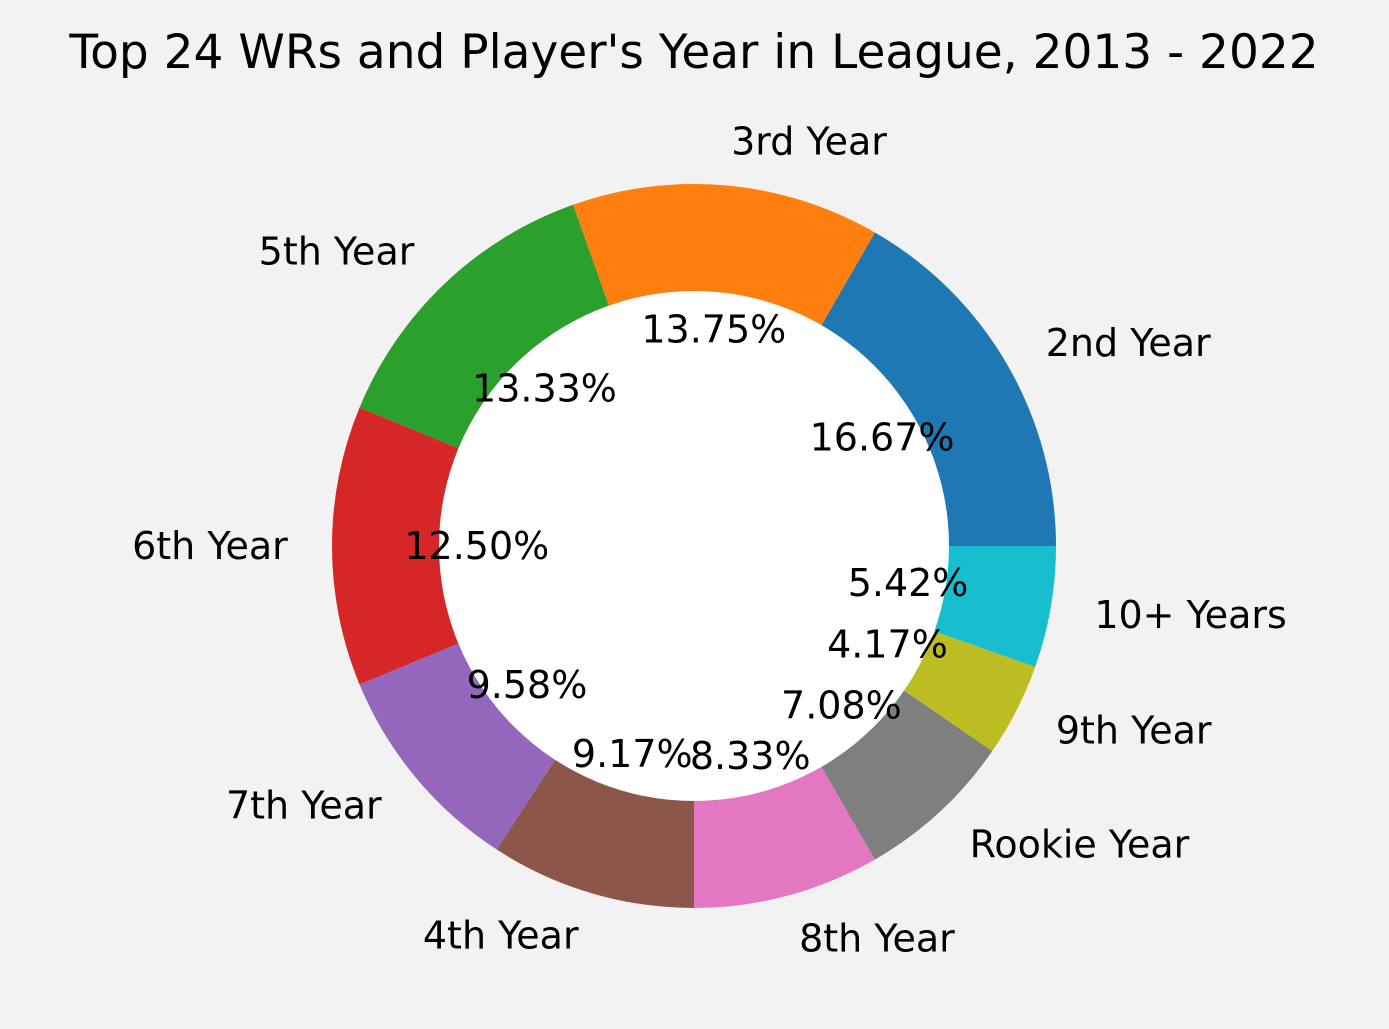 The height and width of the screenshot is (1029, 1389). What do you see at coordinates (809, 141) in the screenshot?
I see `category-label-3rd-year: 3rd Year` at bounding box center [809, 141].